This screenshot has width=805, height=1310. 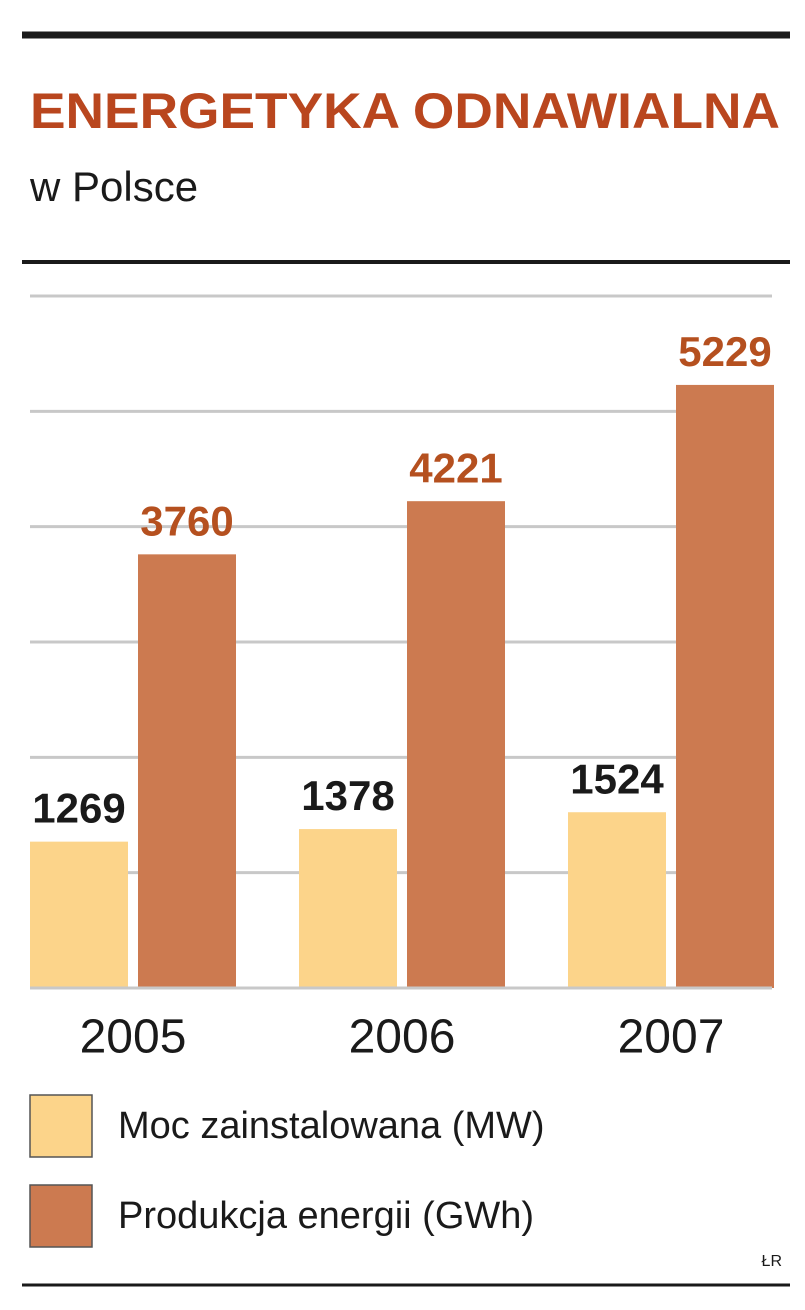 What do you see at coordinates (772, 1261) in the screenshot?
I see `credit: ŁR` at bounding box center [772, 1261].